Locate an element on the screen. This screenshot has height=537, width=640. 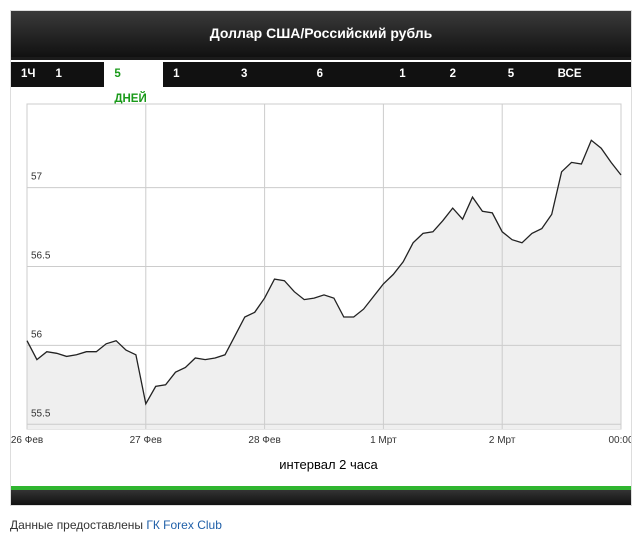
y-tick-label: 57 is located at coordinates (37, 177).